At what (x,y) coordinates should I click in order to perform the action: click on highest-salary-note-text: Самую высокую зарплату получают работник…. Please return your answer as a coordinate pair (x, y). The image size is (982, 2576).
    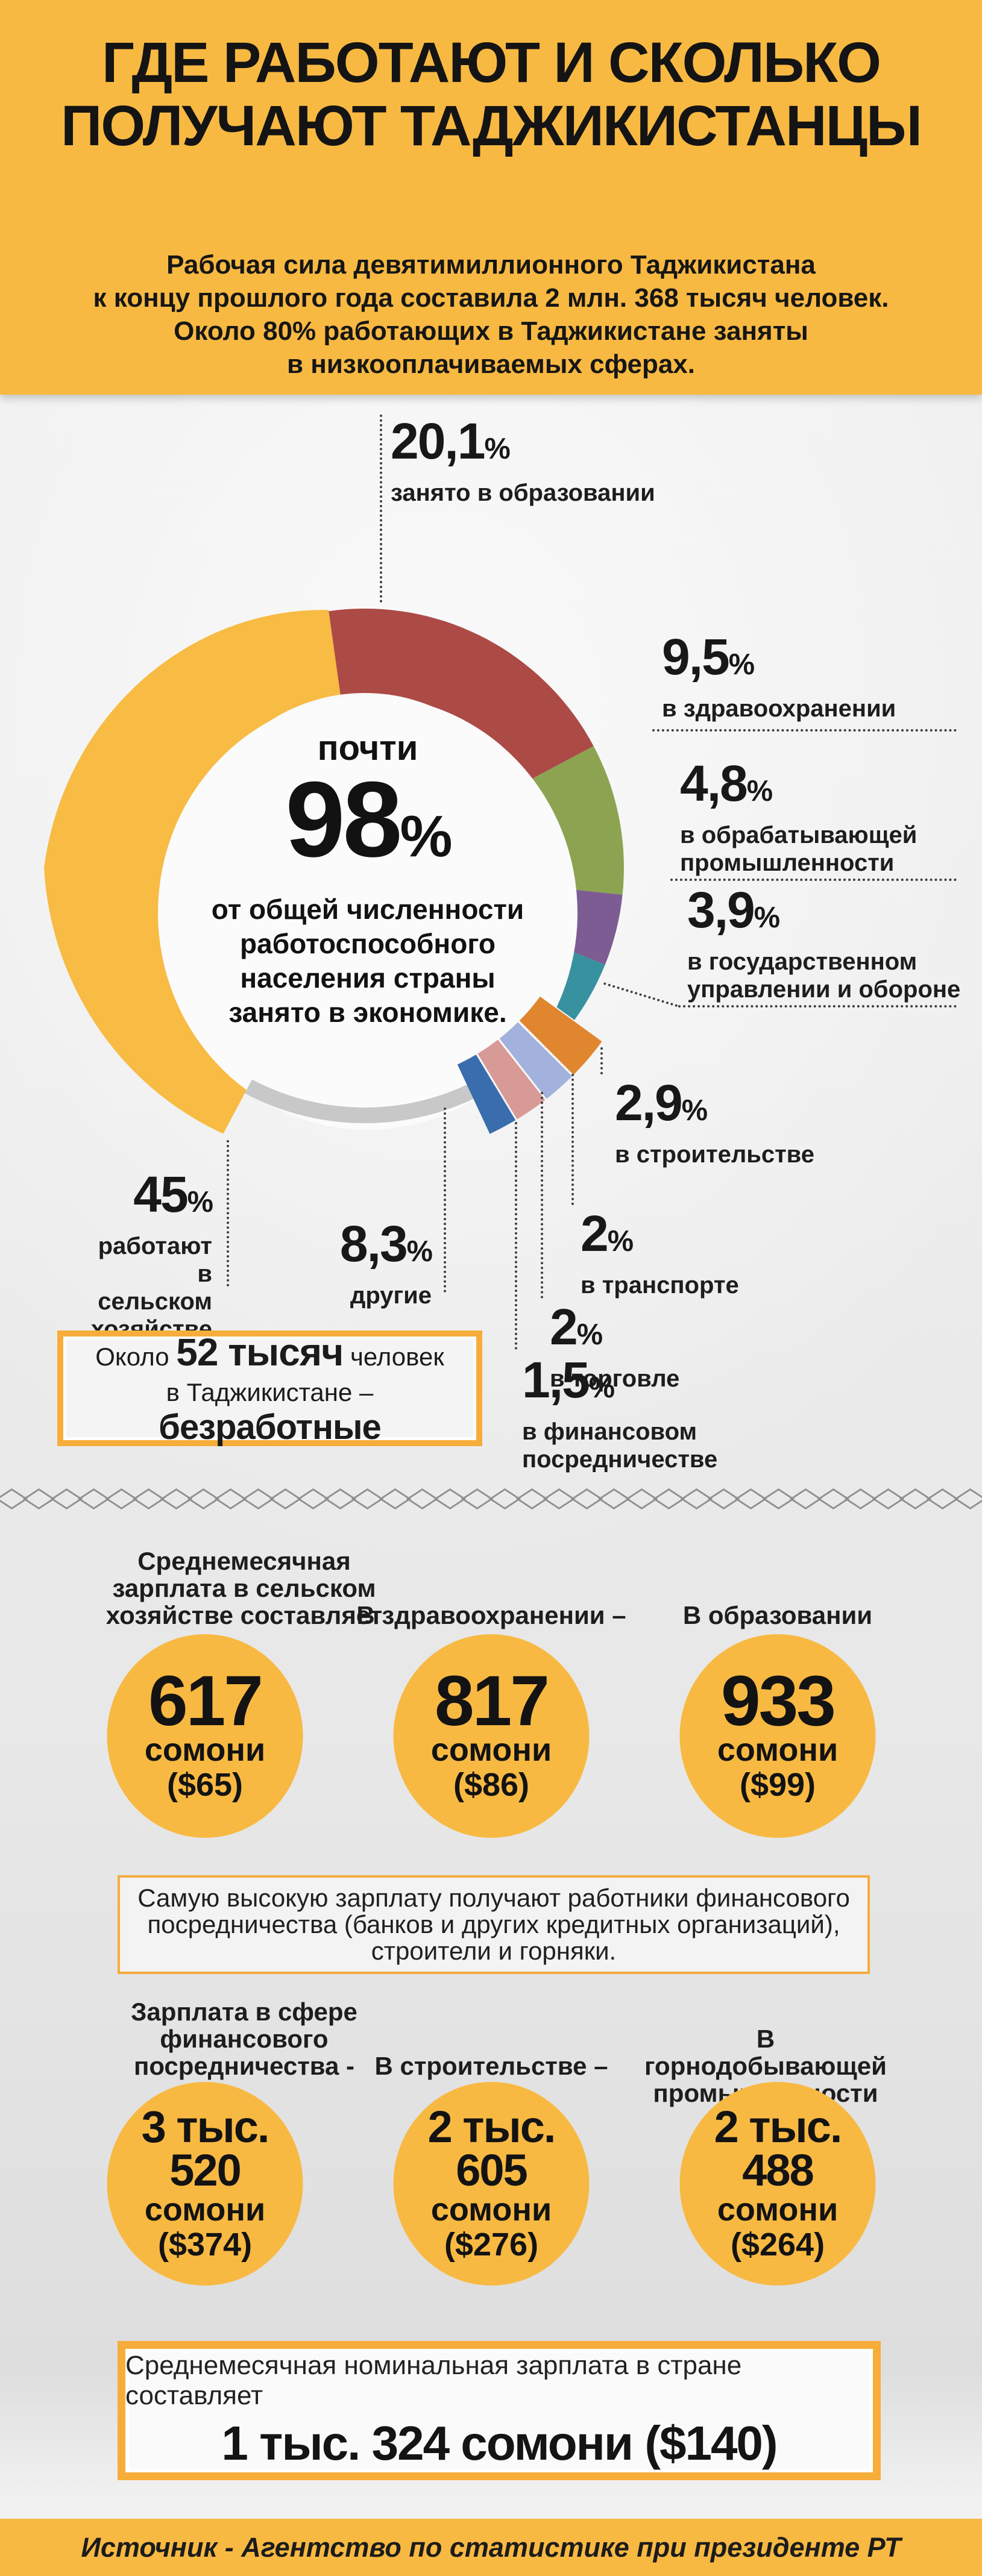
    Looking at the image, I should click on (494, 1924).